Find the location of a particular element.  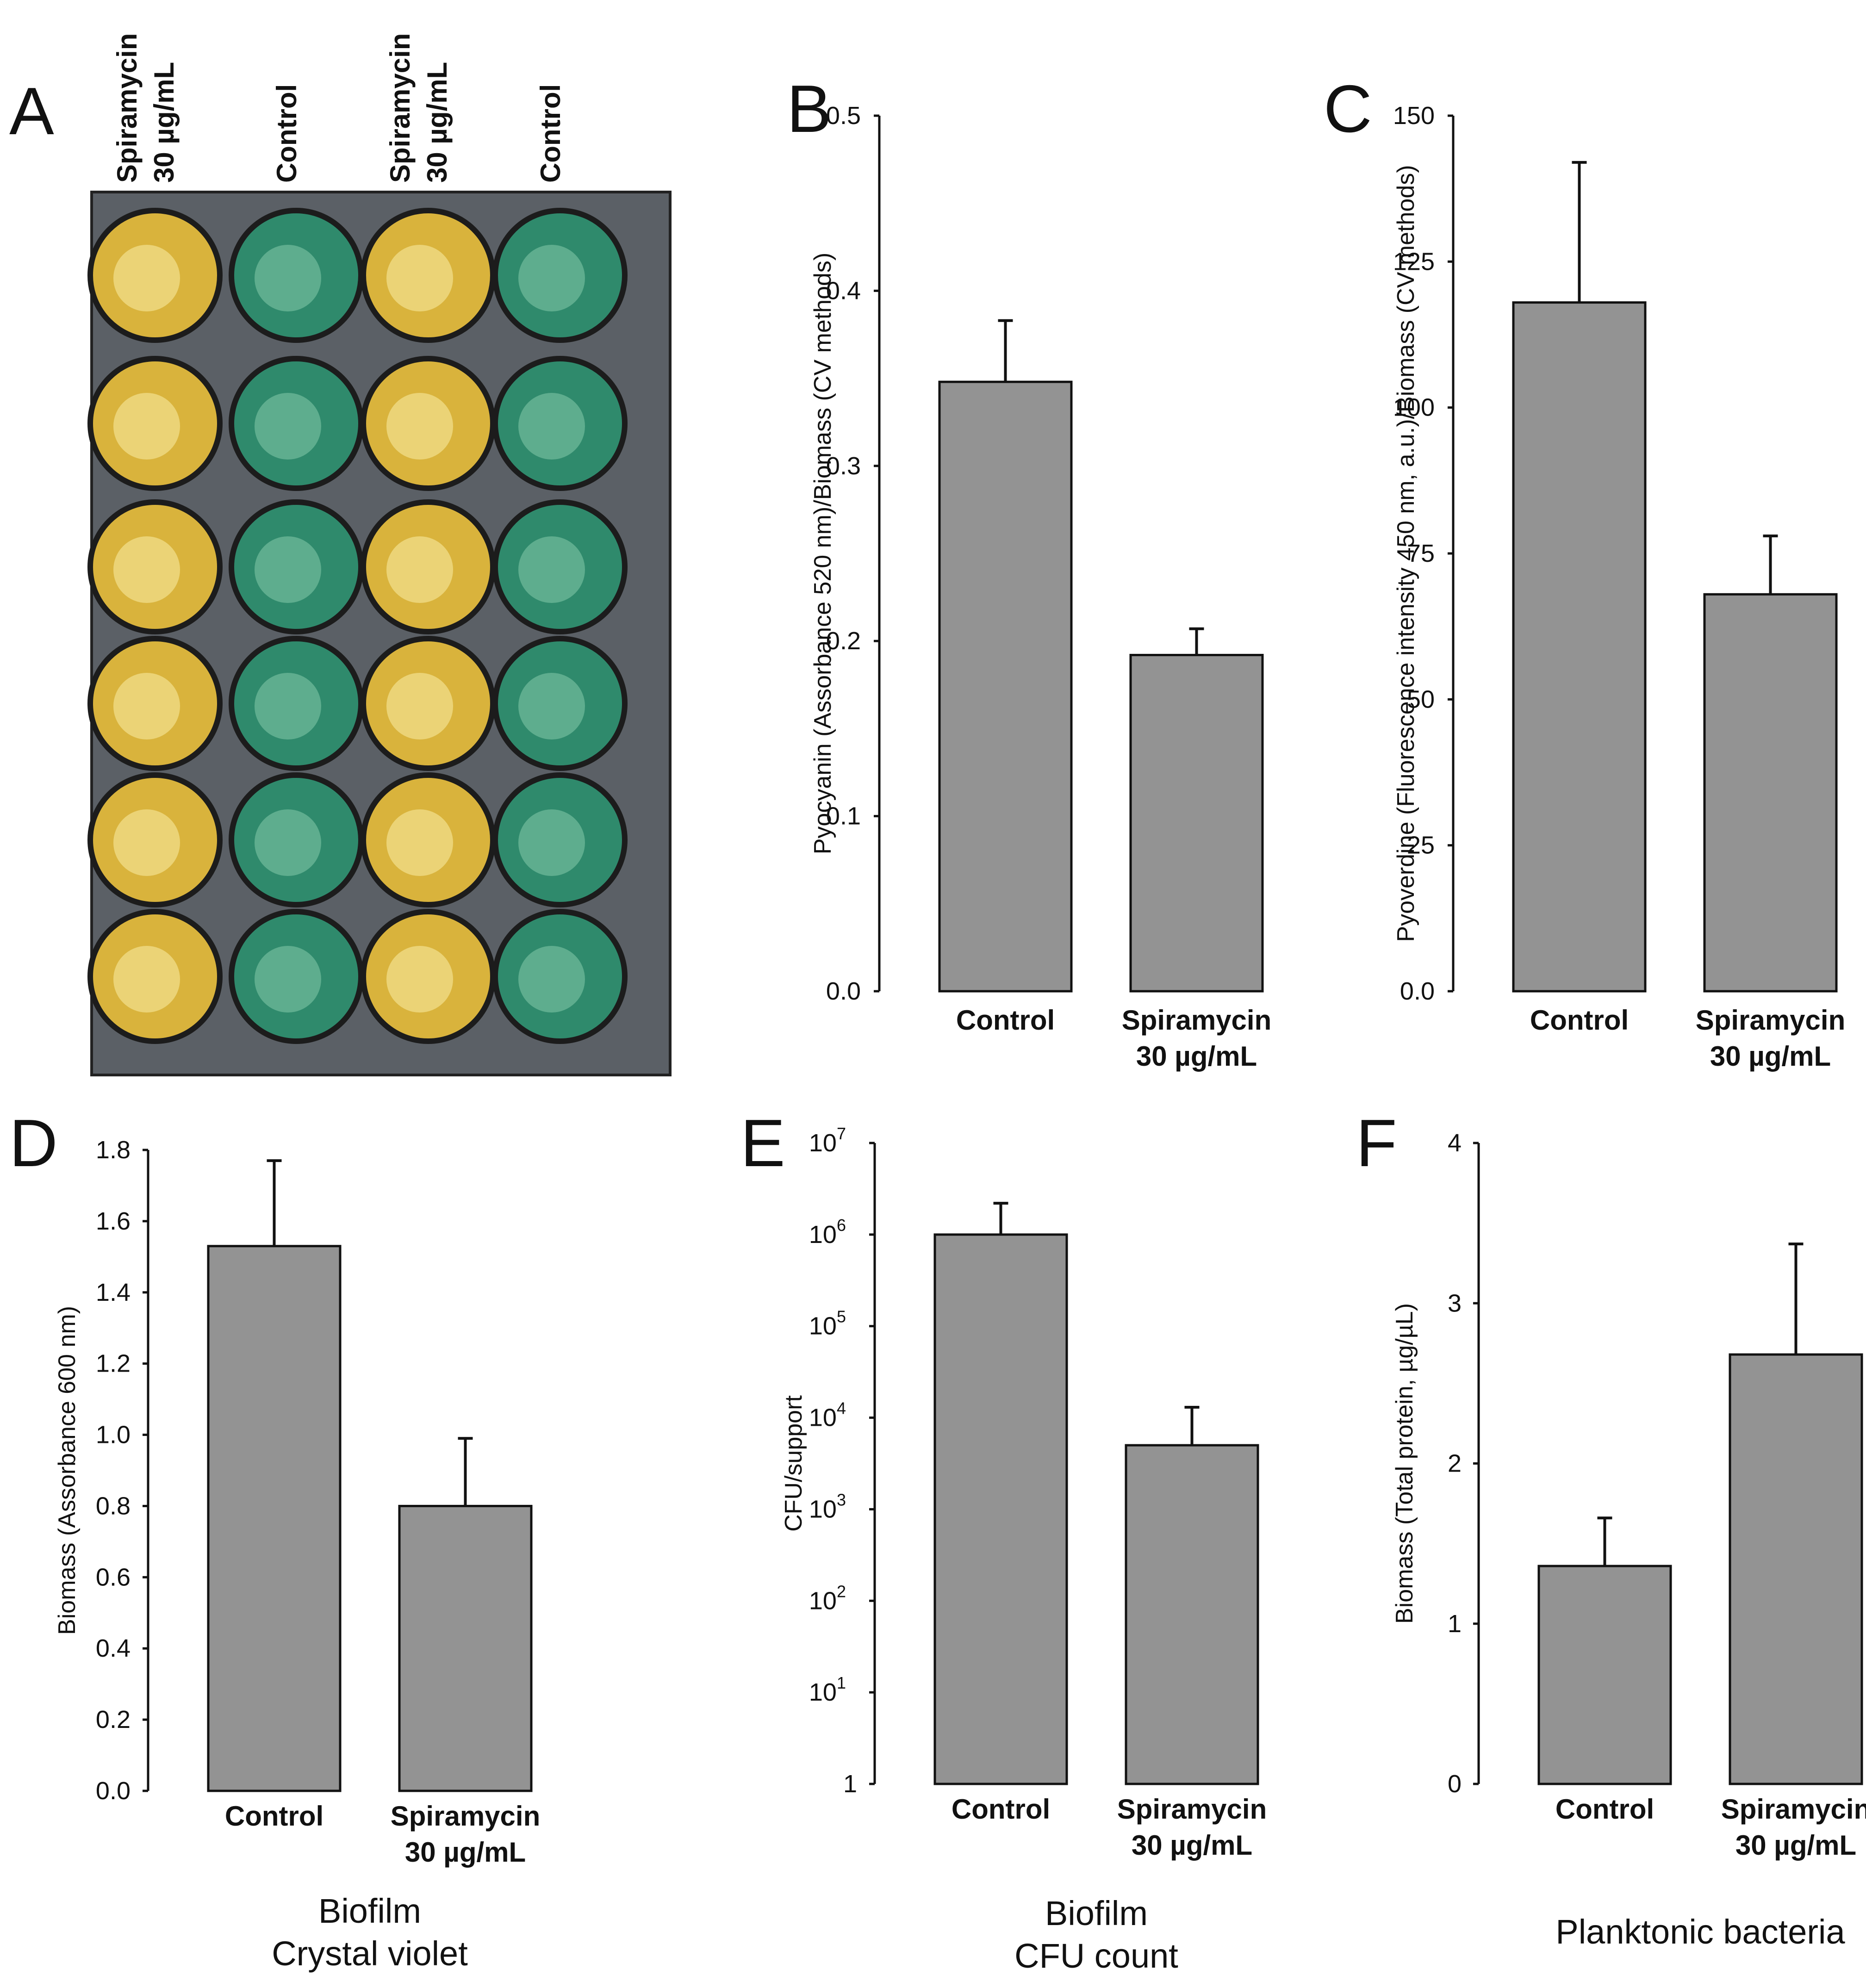

panel-letter-b: B is located at coordinates (810, 109).